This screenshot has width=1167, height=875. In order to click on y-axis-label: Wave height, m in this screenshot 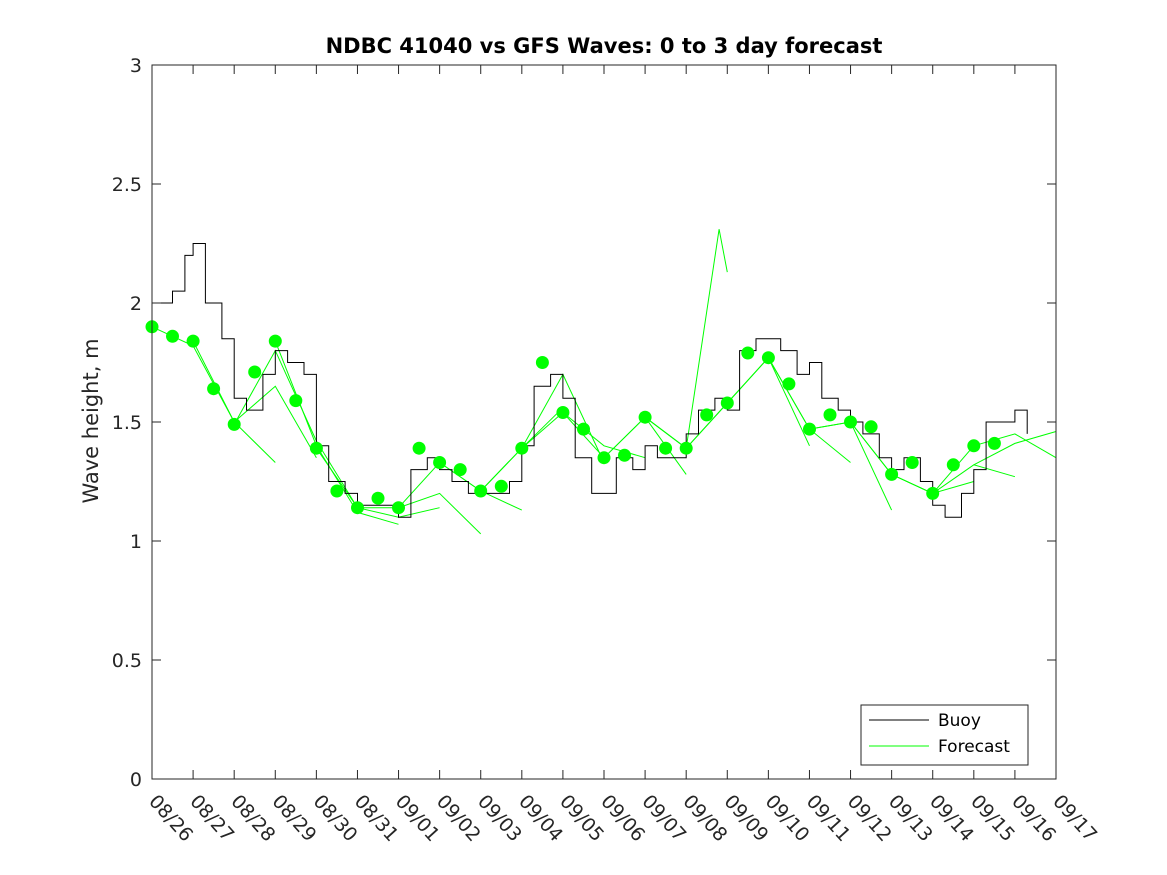, I will do `click(91, 420)`.